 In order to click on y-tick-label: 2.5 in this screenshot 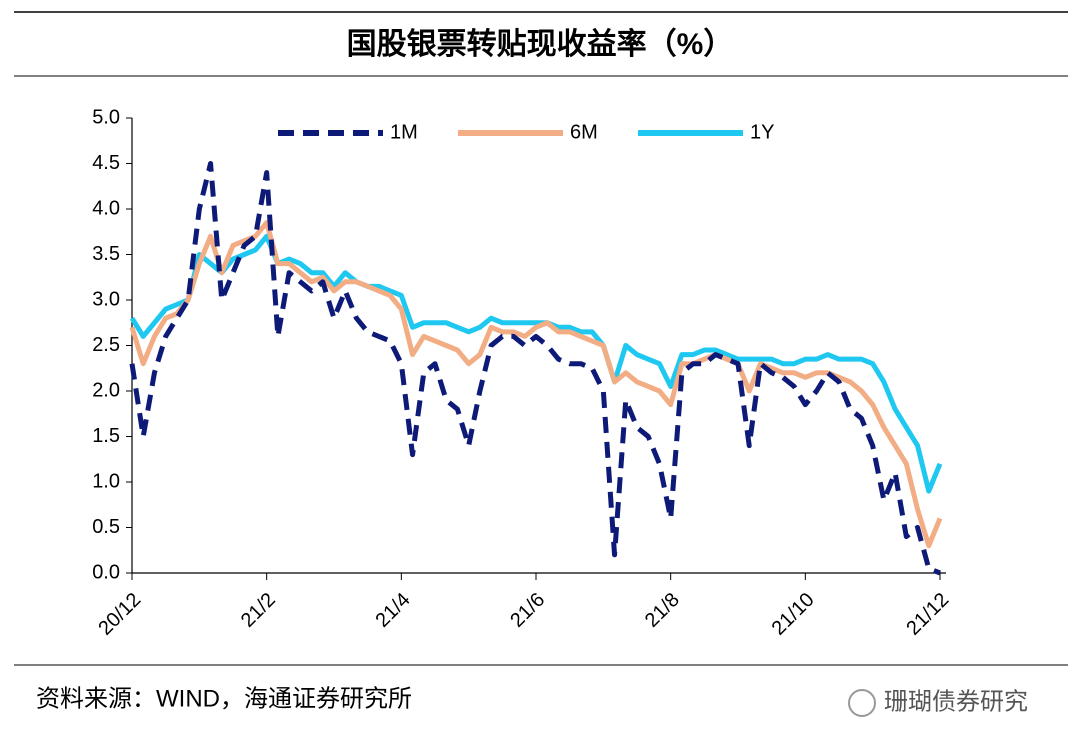, I will do `click(106, 345)`.